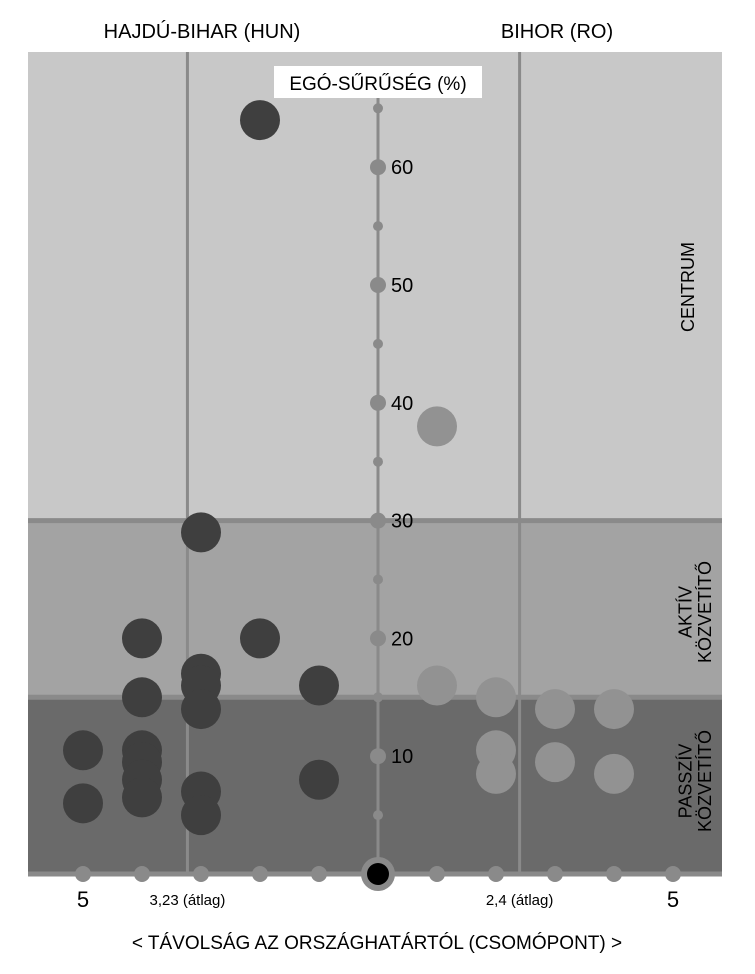  Describe the element at coordinates (685, 612) in the screenshot. I see `zone-label-line: AKTÍV` at that location.